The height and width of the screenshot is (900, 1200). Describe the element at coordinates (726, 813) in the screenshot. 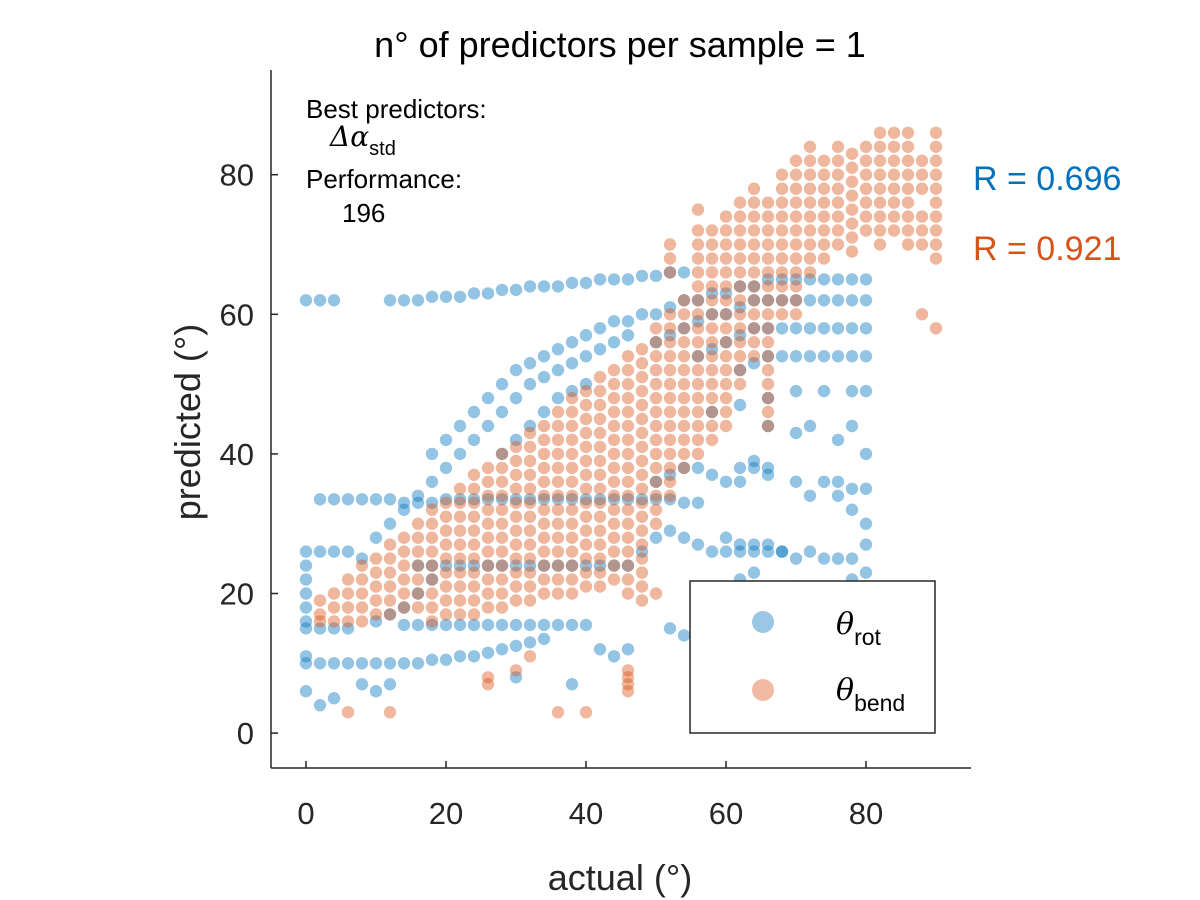

I see `x-tick-label: 60` at that location.